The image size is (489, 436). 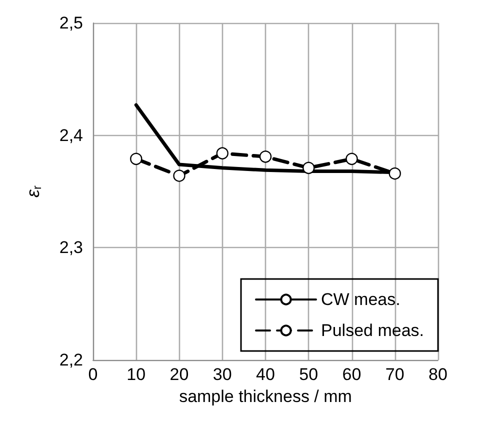 I want to click on y-tick-label: 2,3, so click(x=71, y=248).